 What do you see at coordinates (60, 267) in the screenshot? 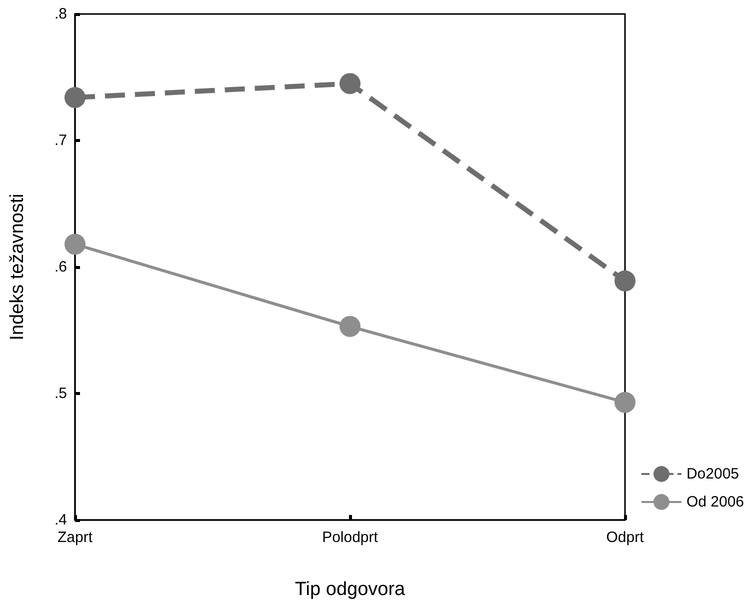
I see `y-tick-label: .6` at bounding box center [60, 267].